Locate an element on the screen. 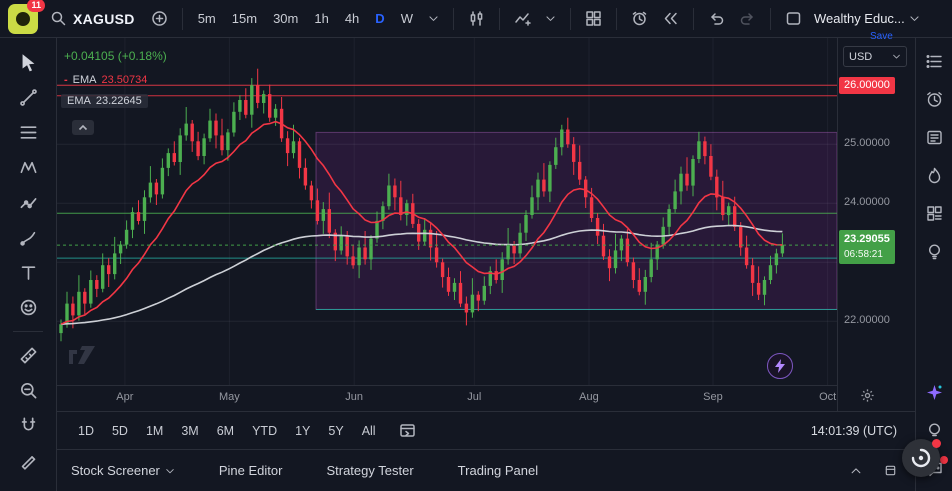 The width and height of the screenshot is (952, 491). axis-settings-button is located at coordinates (867, 397).